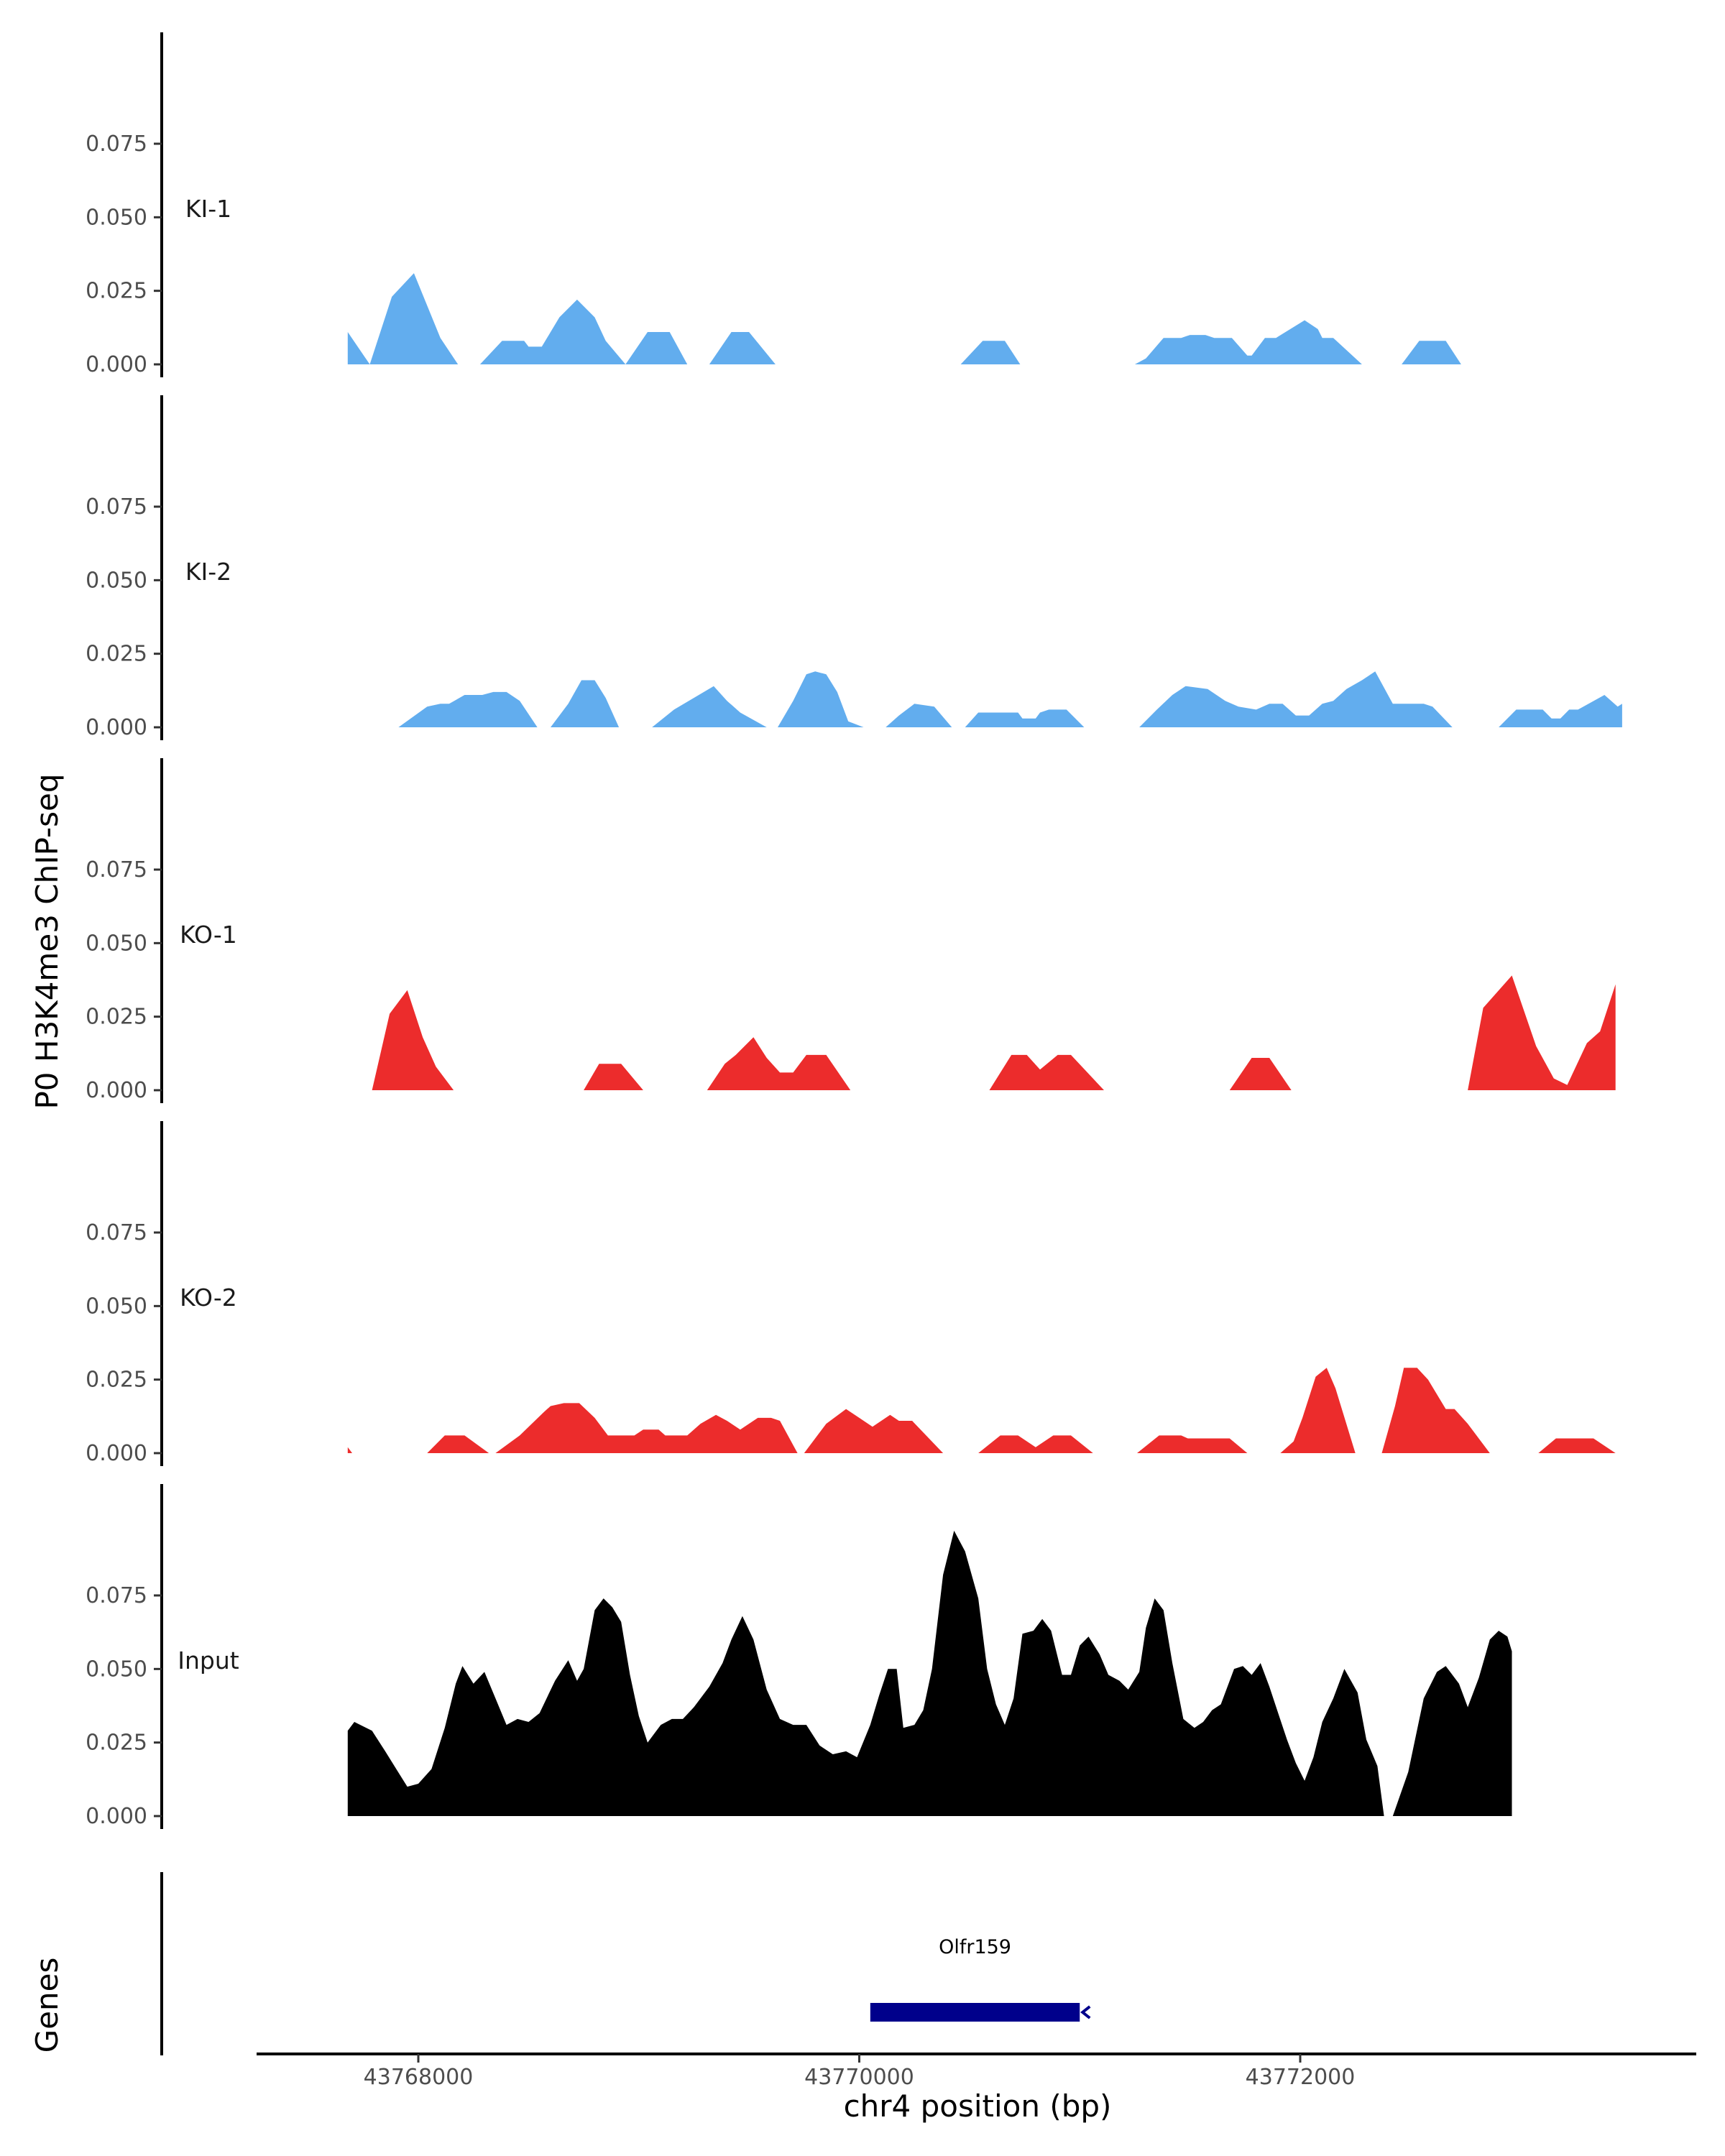 The width and height of the screenshot is (1725, 2156). I want to click on x-tick-label: 43772000, so click(1301, 2077).